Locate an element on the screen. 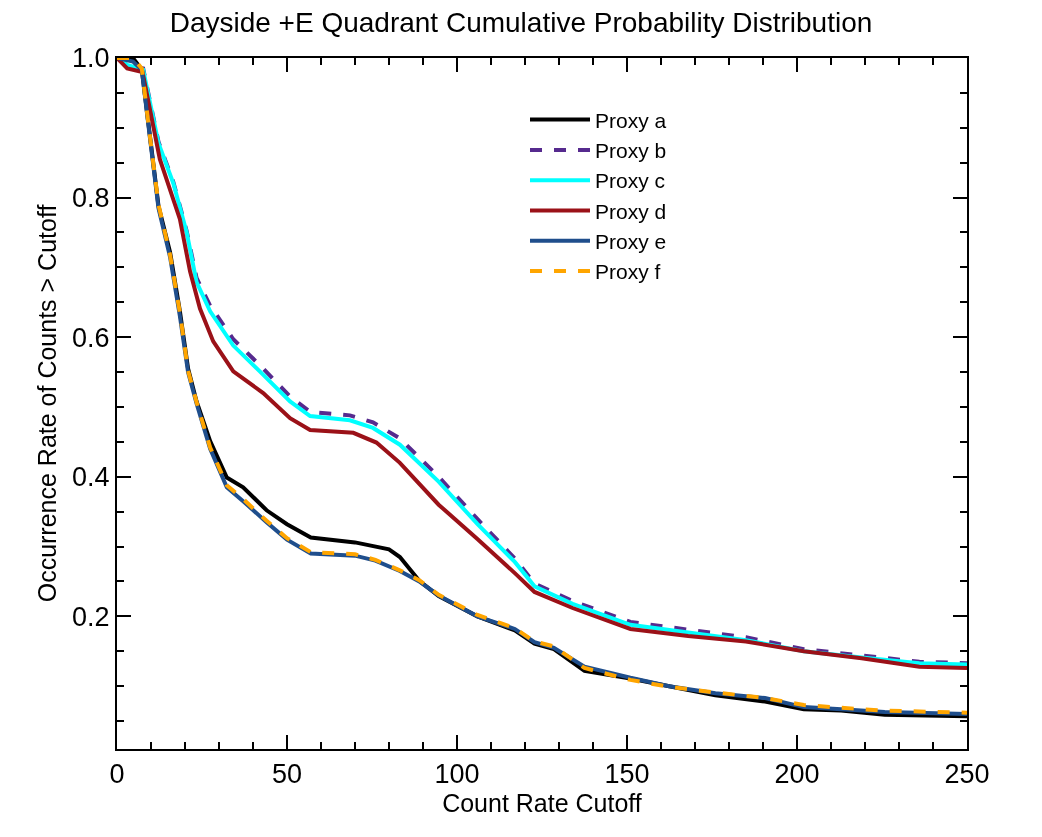 The height and width of the screenshot is (837, 1042). legend-label: Proxy e is located at coordinates (631, 241).